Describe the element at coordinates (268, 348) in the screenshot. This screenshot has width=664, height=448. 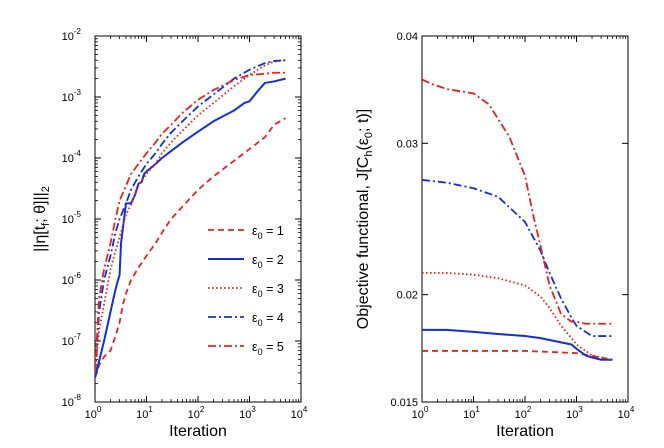
I see `legend-label-5: ε0 = 5` at that location.